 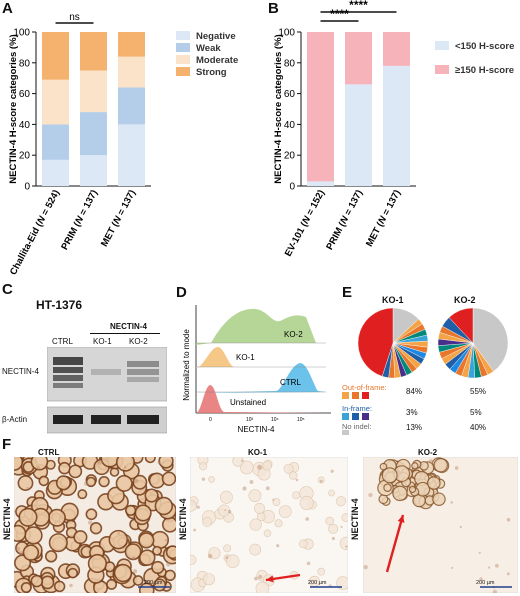 What do you see at coordinates (347, 292) in the screenshot?
I see `panel-label-e: E` at bounding box center [347, 292].